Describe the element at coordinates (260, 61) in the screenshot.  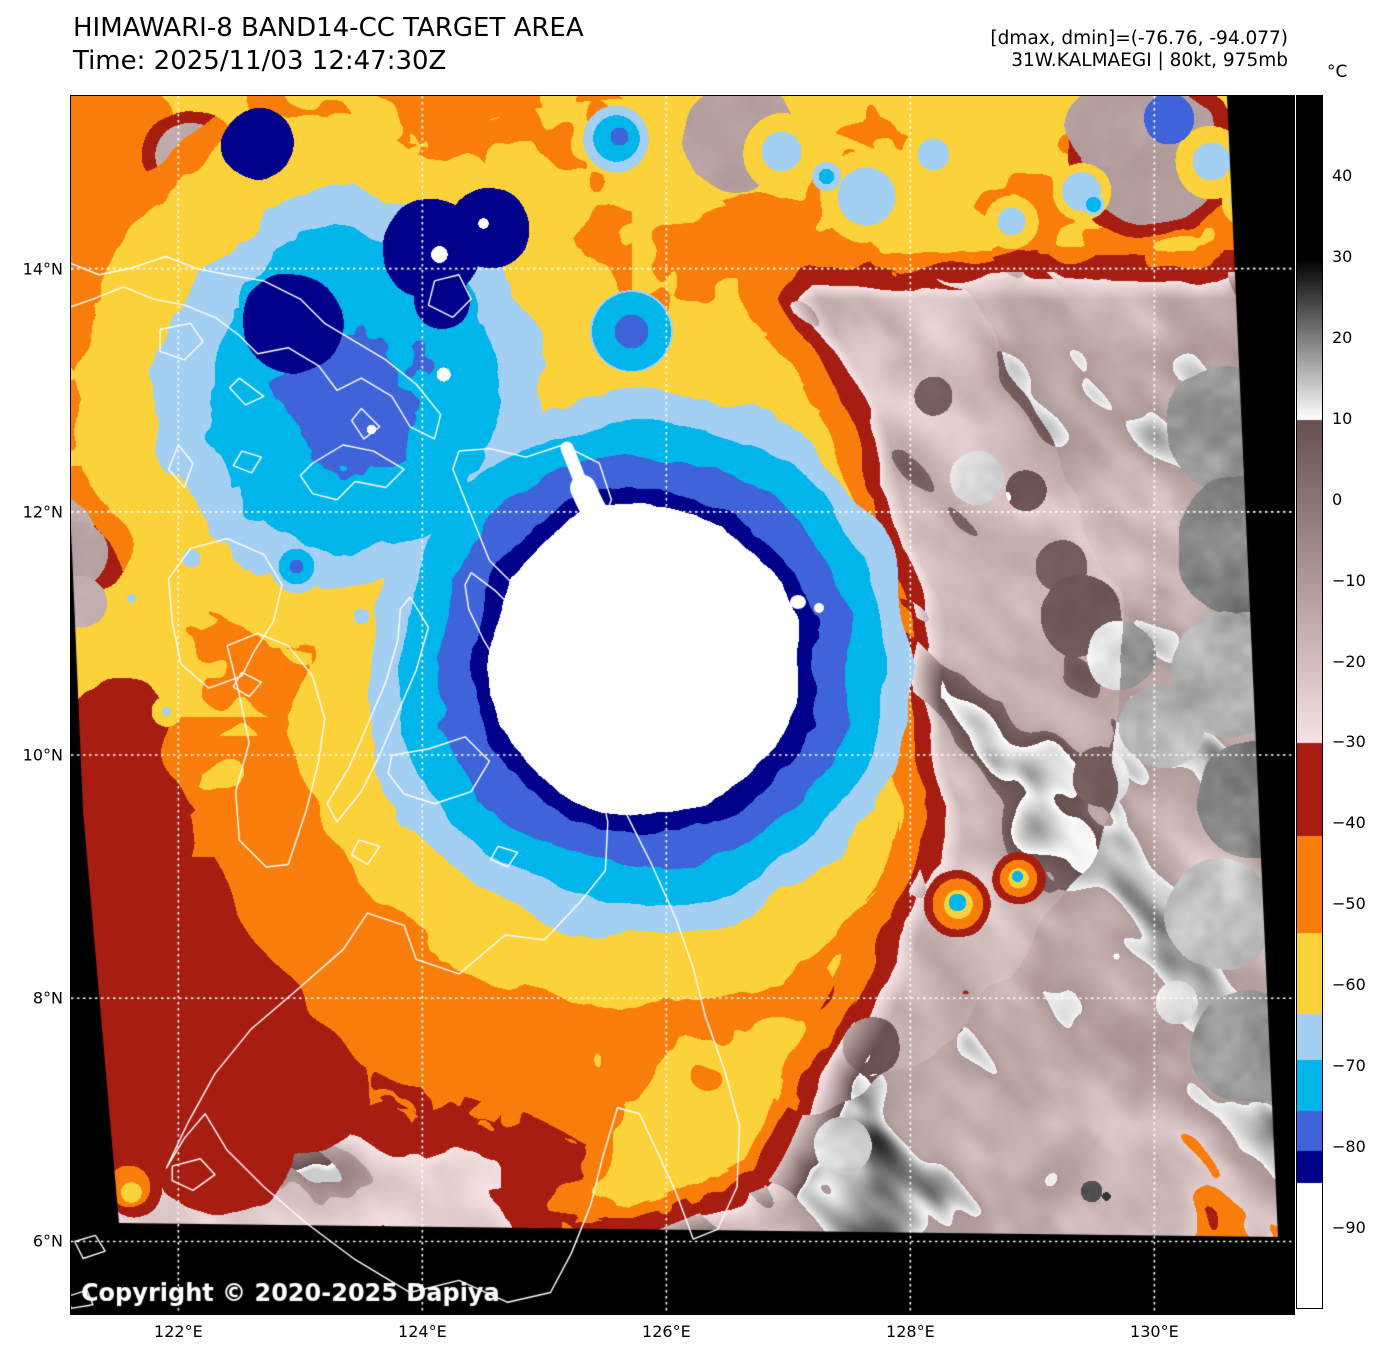
I see `timestamp: Time: 2025/11/03 12:47:30Z` at that location.